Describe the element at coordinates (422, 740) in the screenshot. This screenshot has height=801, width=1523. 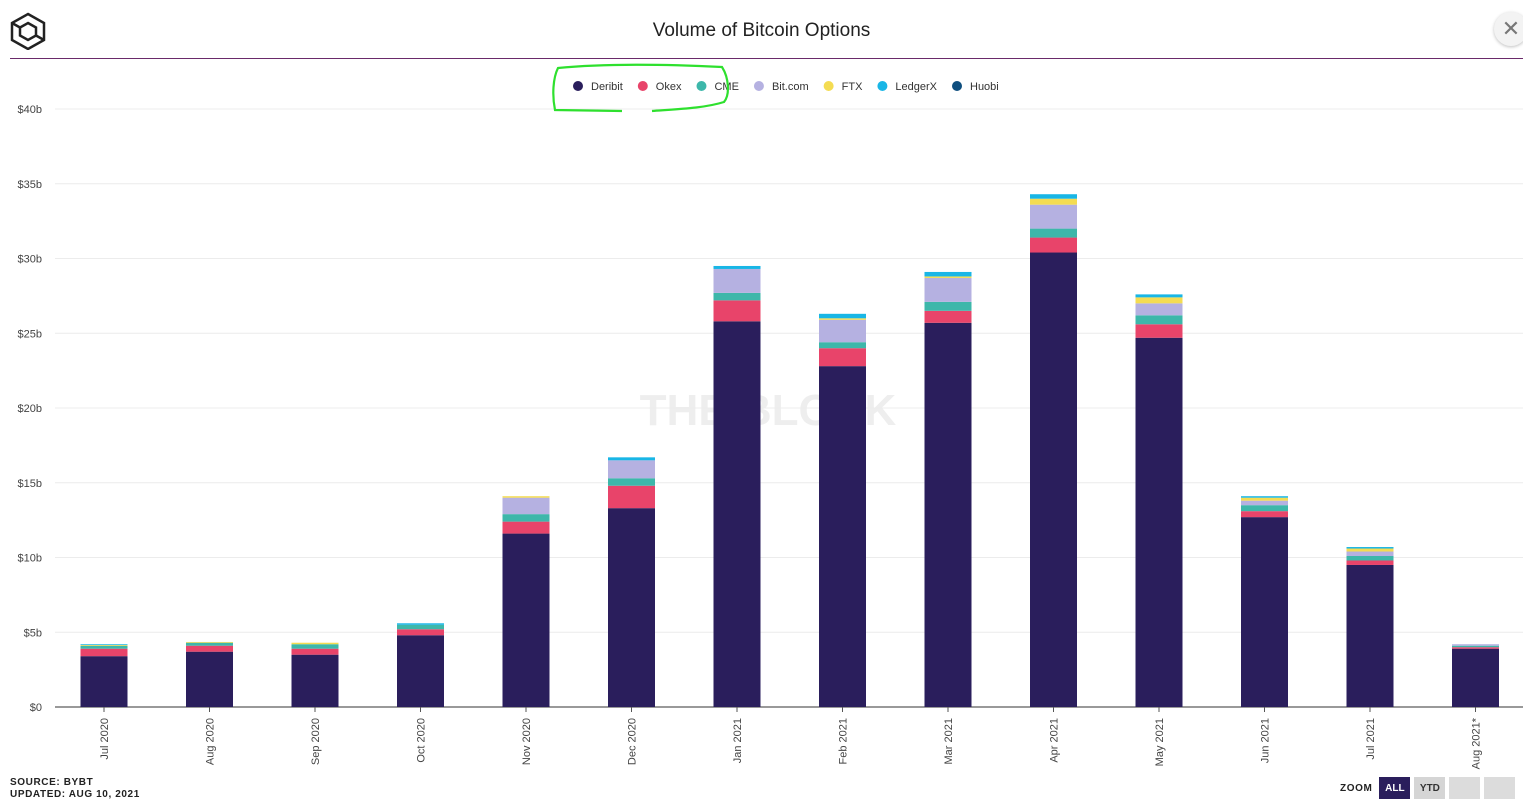
I see `x-tick-label: Oct 2020` at that location.